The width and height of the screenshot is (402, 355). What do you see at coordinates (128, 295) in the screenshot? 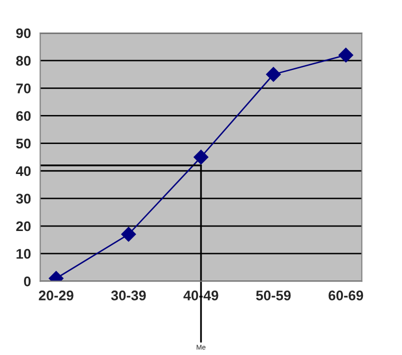
I see `x-tick-label: 30-39` at bounding box center [128, 295].